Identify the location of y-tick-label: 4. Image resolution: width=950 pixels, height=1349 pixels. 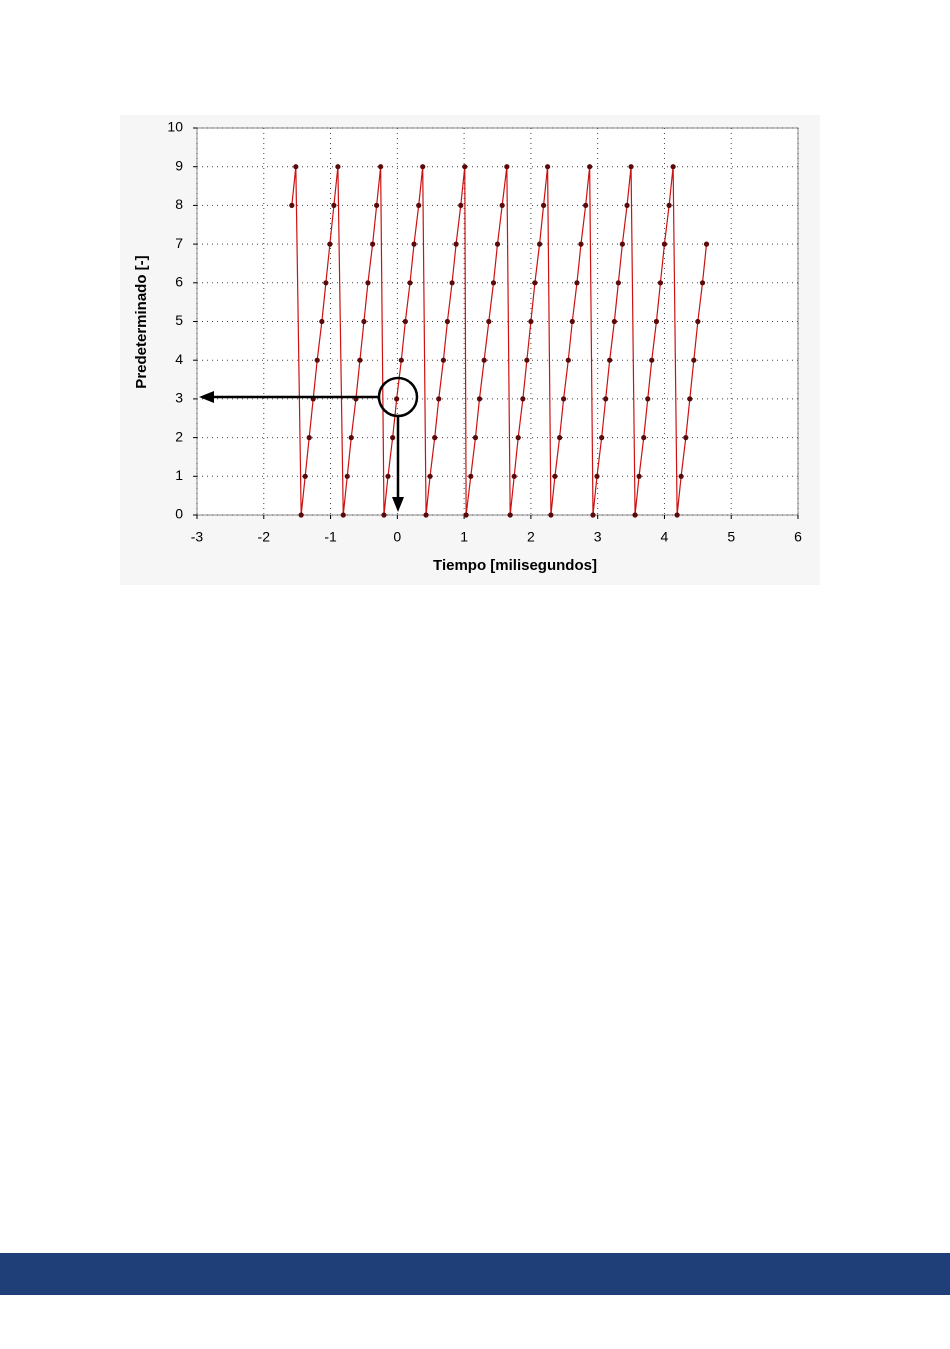
(179, 359).